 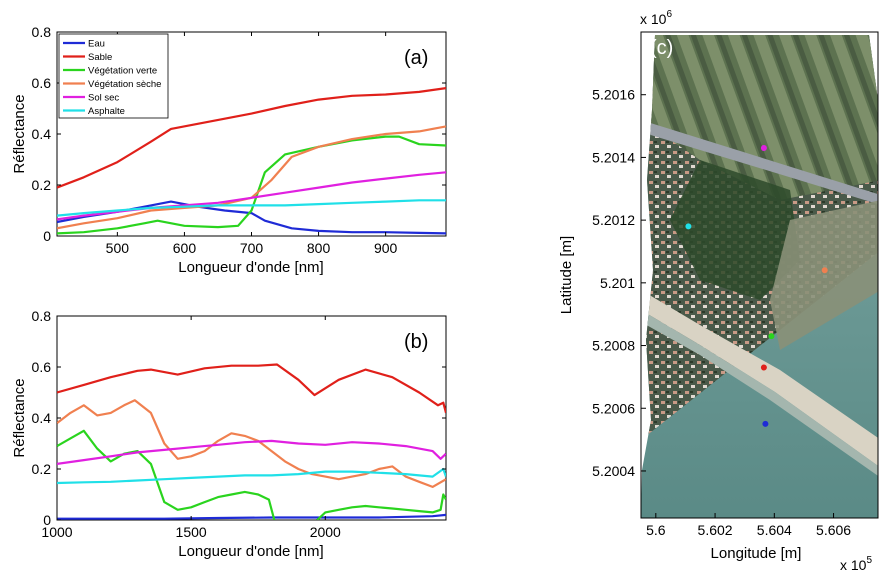 I want to click on panel-a-series-sable, so click(x=251, y=138).